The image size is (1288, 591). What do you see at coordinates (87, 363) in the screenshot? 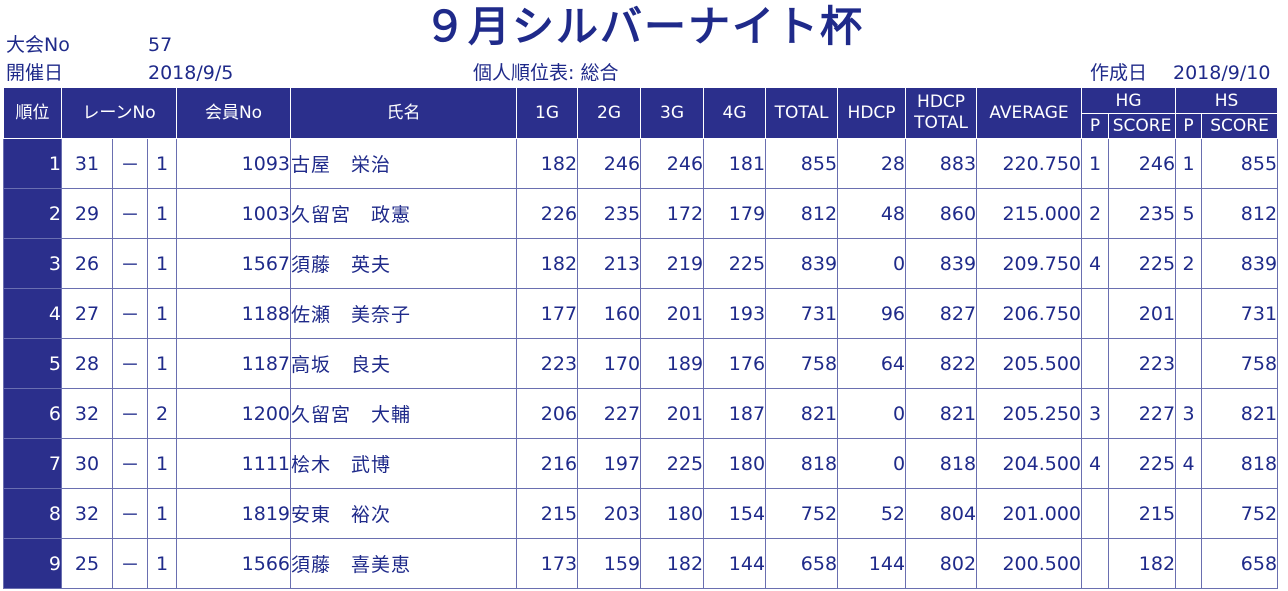
I see `lane-cell: 28` at bounding box center [87, 363].